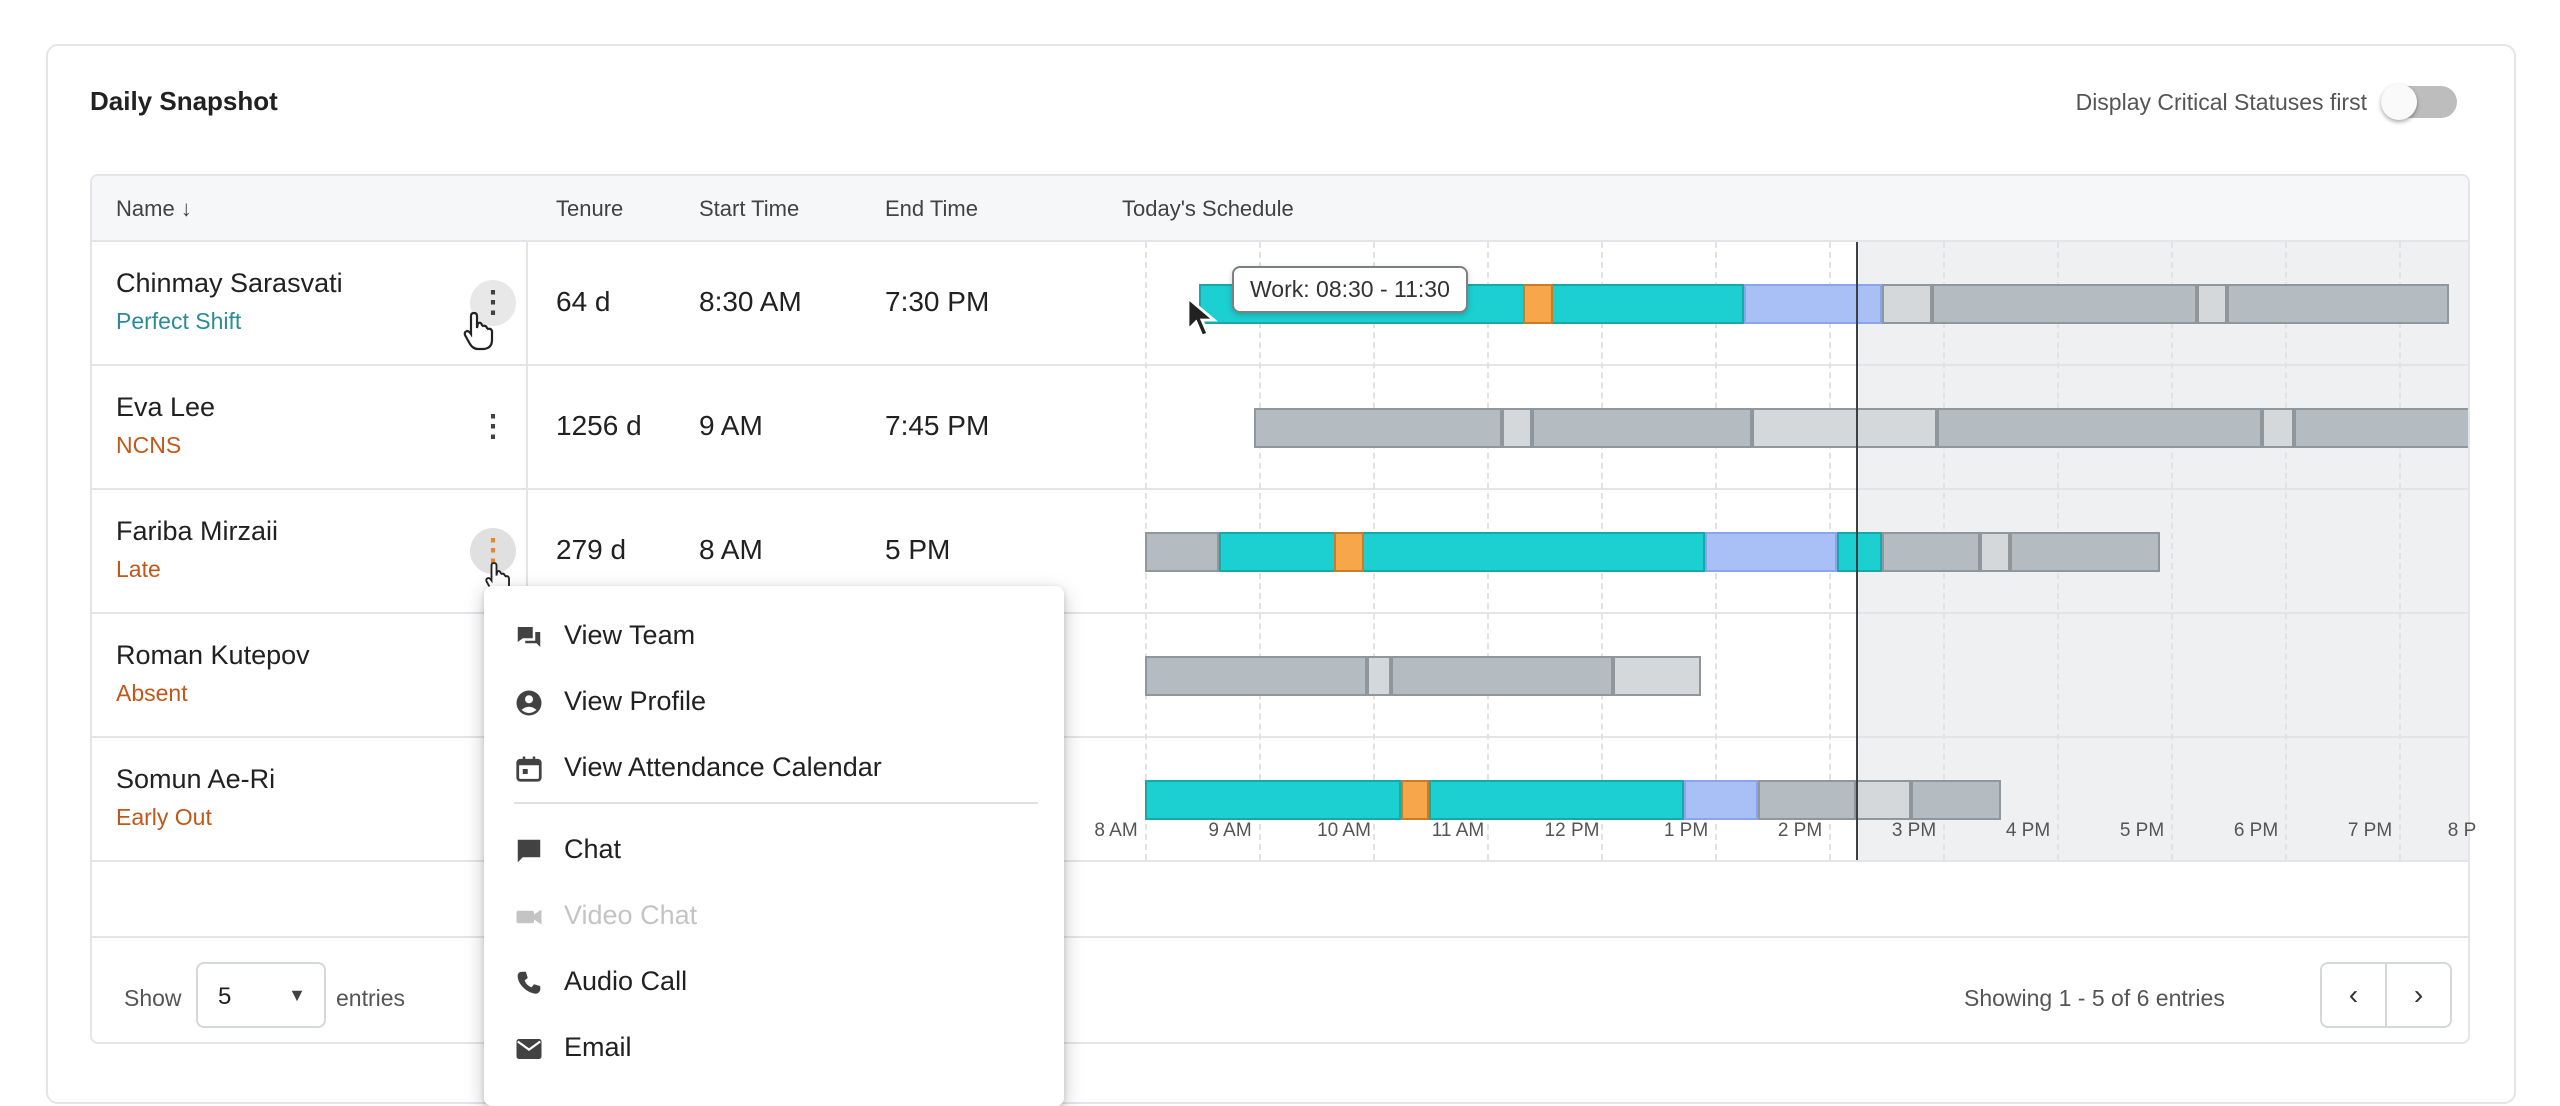 The width and height of the screenshot is (2560, 1106). I want to click on show-label: Show, so click(153, 998).